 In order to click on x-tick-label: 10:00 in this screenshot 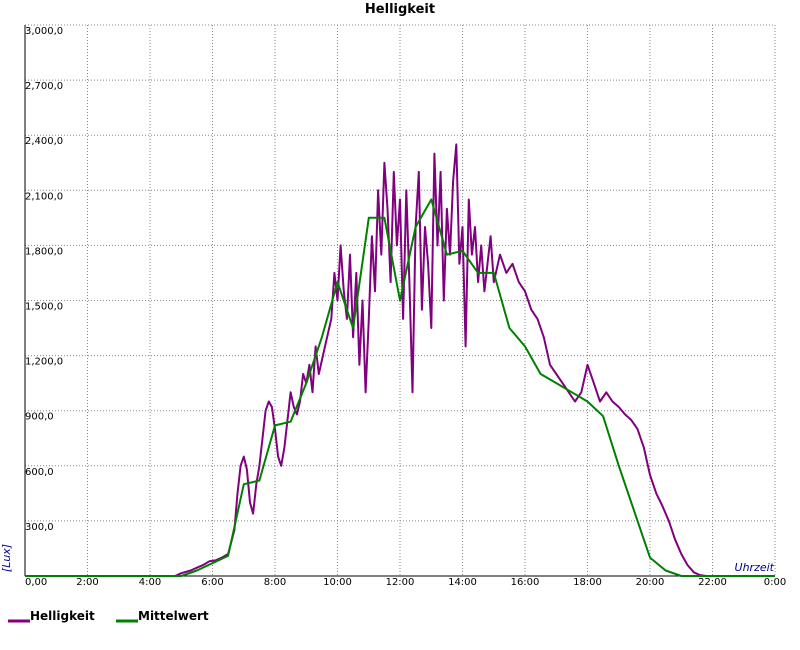, I will do `click(337, 582)`.